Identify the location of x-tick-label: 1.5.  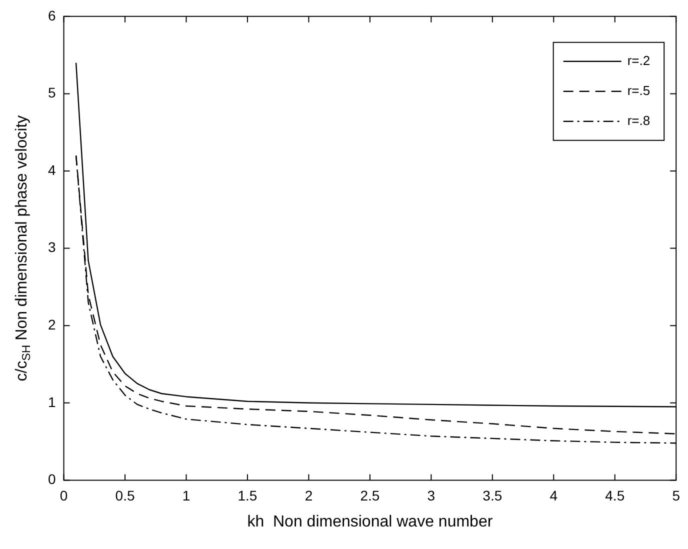
(248, 495).